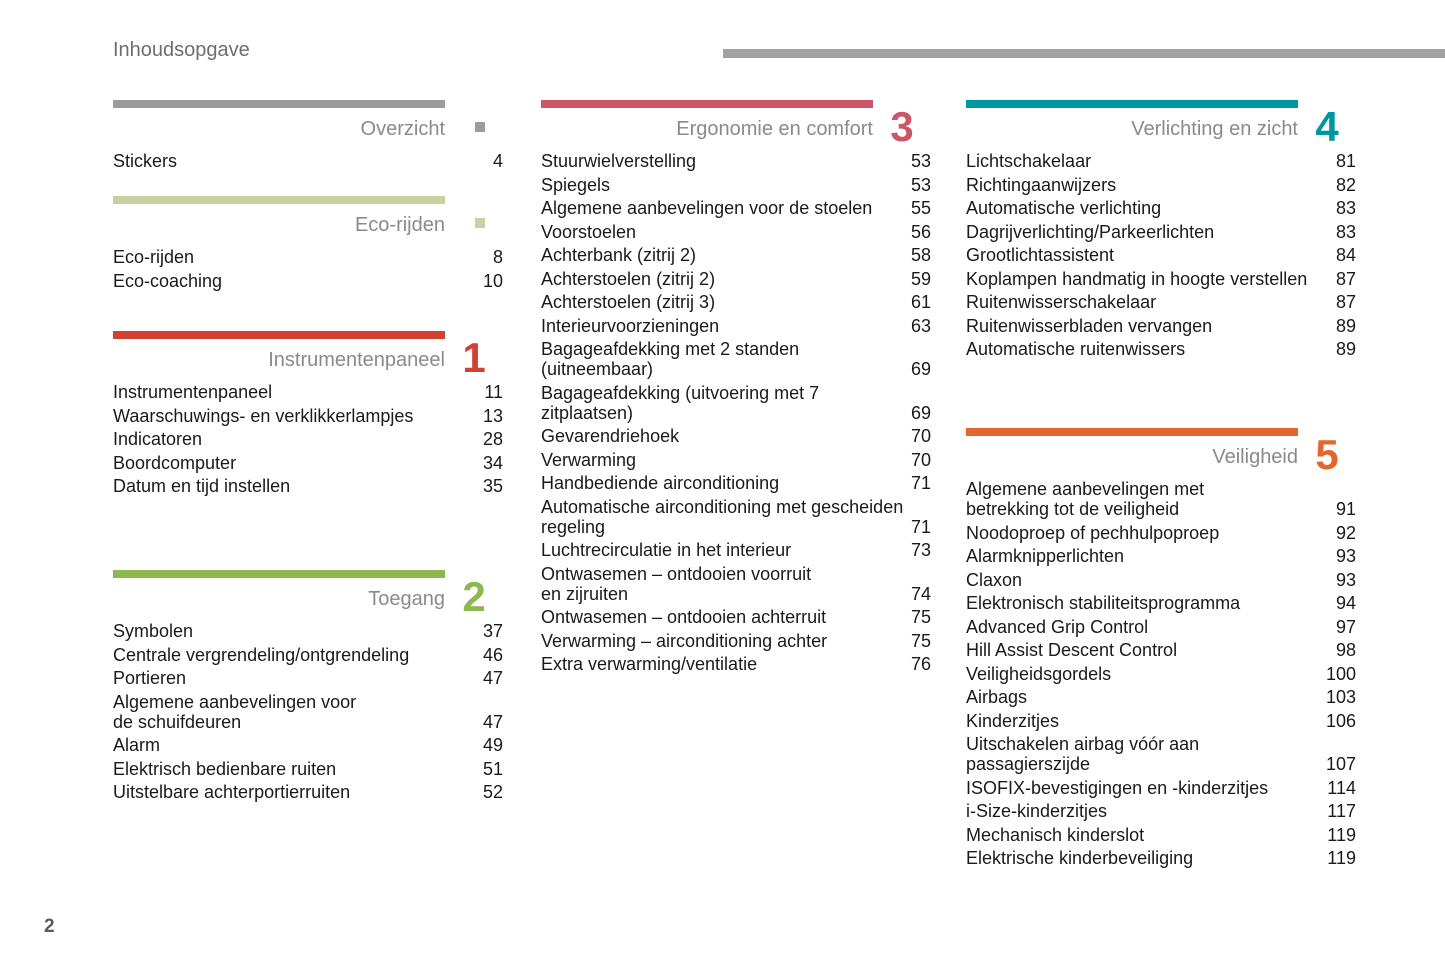 Image resolution: width=1445 pixels, height=963 pixels. I want to click on toc-entry: Luchtrecirculatie in het interieur 73, so click(736, 550).